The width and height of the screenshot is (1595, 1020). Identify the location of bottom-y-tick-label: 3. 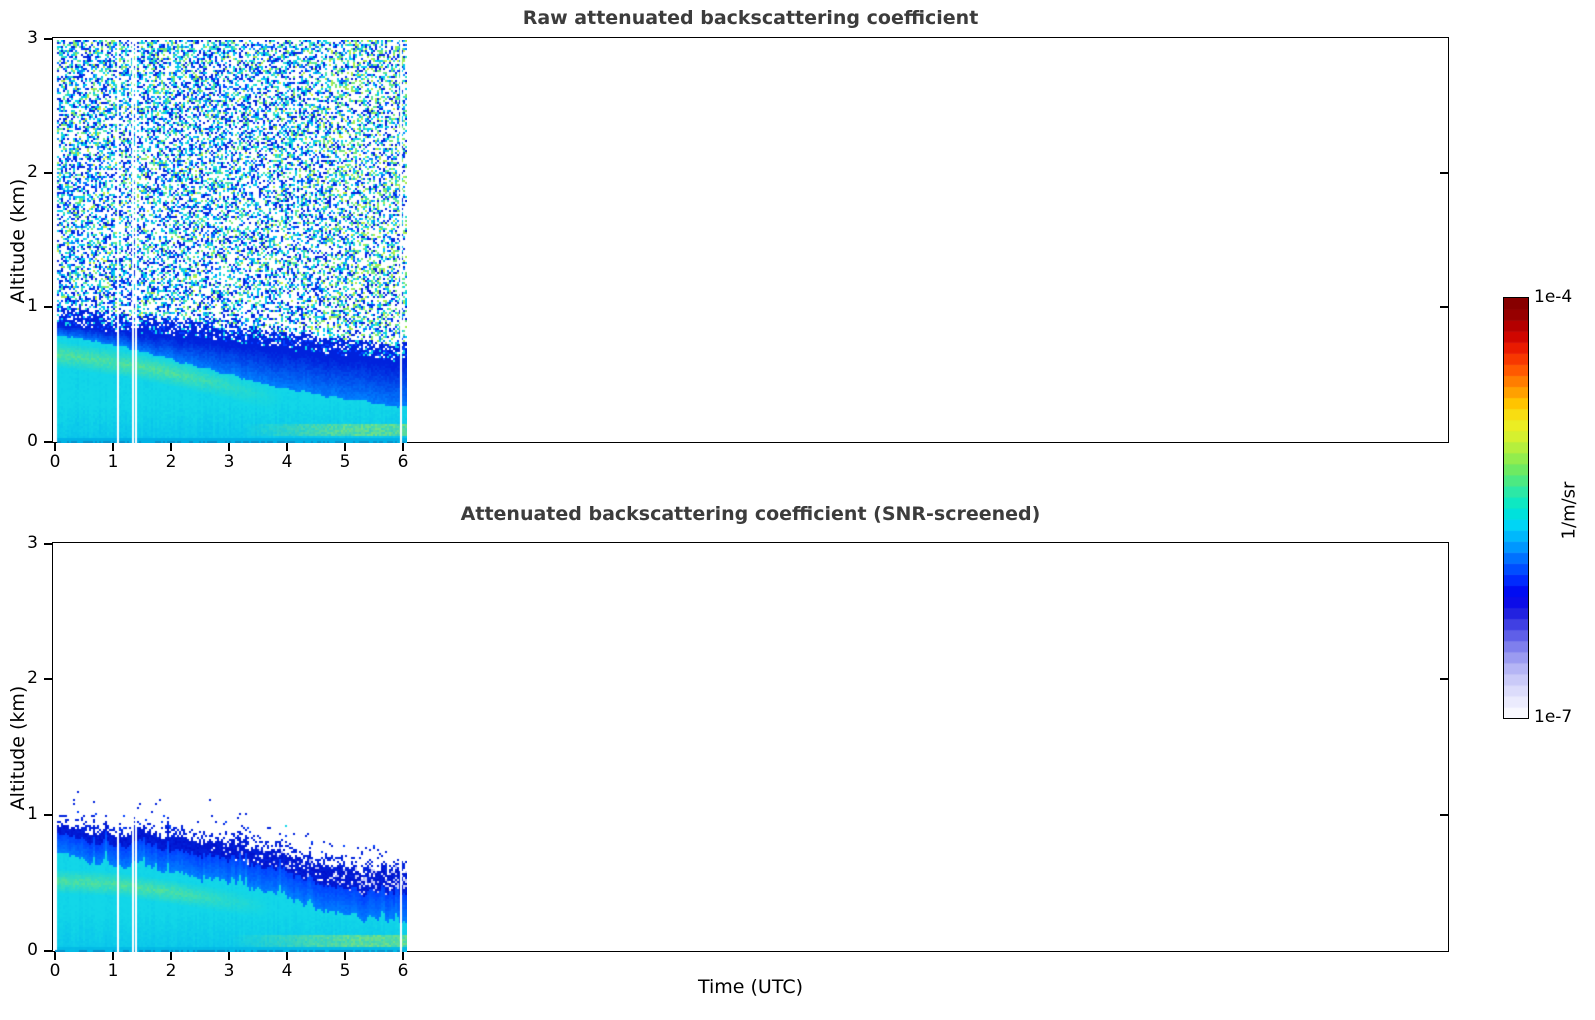
(32, 542).